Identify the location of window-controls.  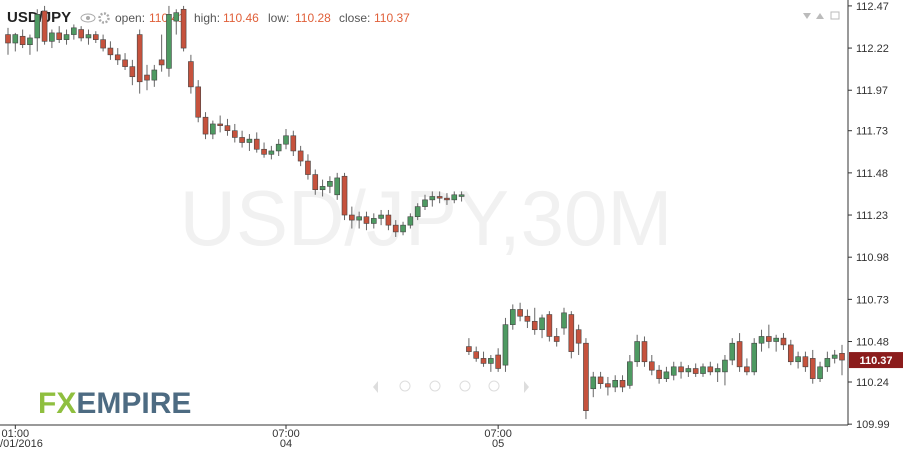
(821, 15).